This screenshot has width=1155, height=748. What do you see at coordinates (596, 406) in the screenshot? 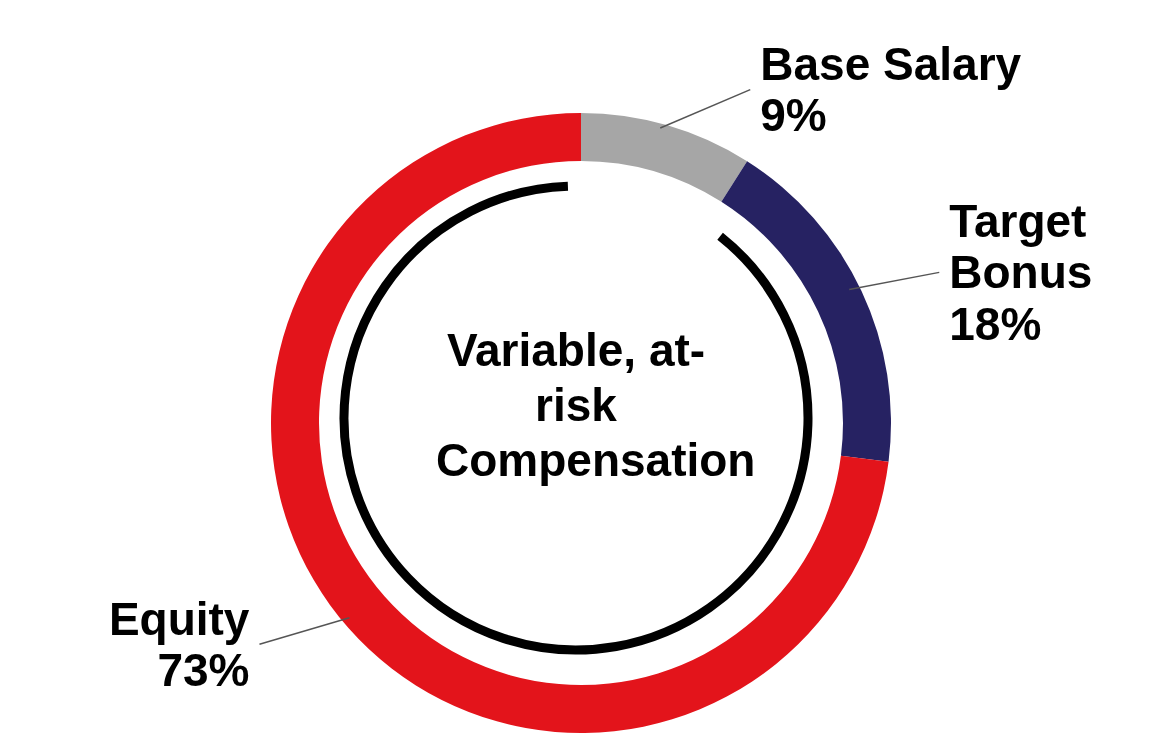
I see `text: Variable, at-risk Compensation` at bounding box center [596, 406].